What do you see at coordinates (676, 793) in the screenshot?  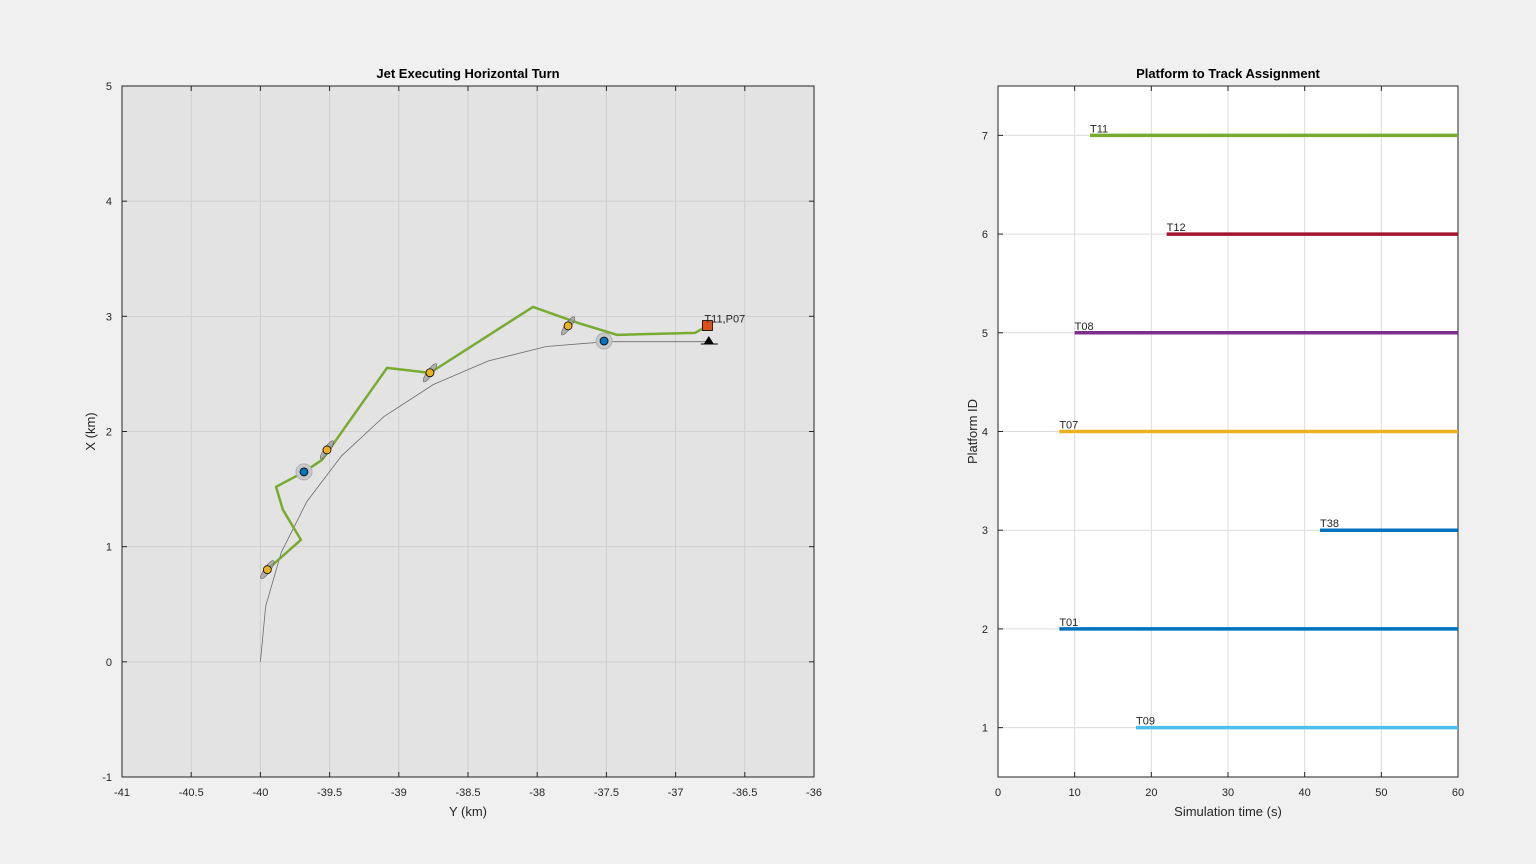 I see `x-tick-label: -37` at bounding box center [676, 793].